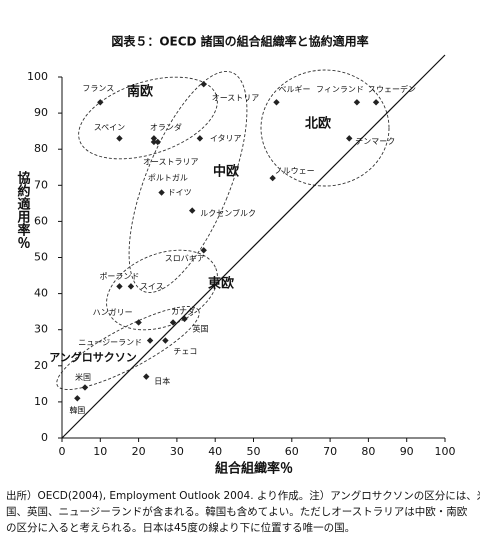  Describe the element at coordinates (41, 257) in the screenshot. I see `y-tick-label: 50` at that location.